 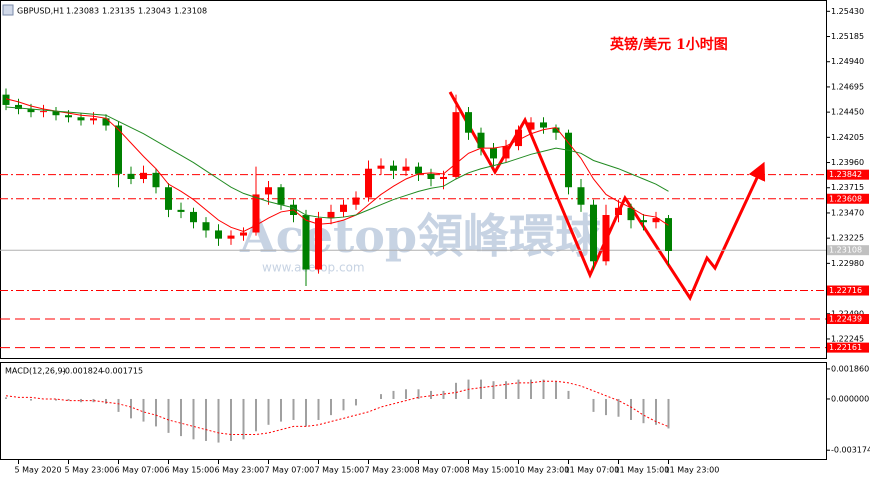 I want to click on price-label: 1.23108, so click(x=845, y=250).